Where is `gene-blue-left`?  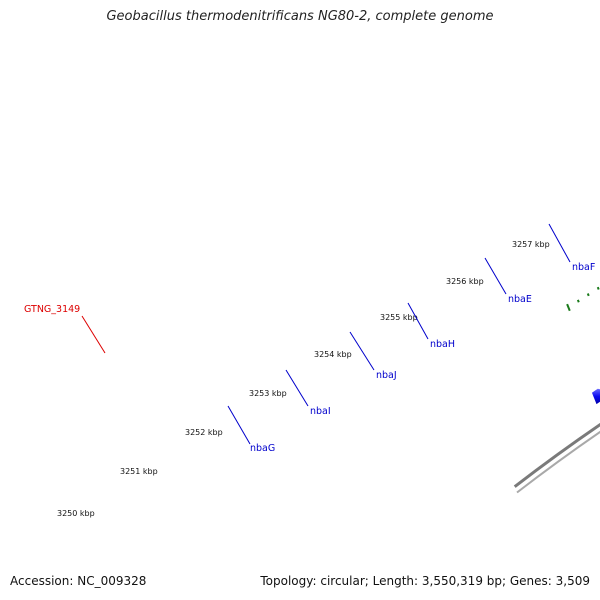 gene-blue-left is located at coordinates (595, 396).